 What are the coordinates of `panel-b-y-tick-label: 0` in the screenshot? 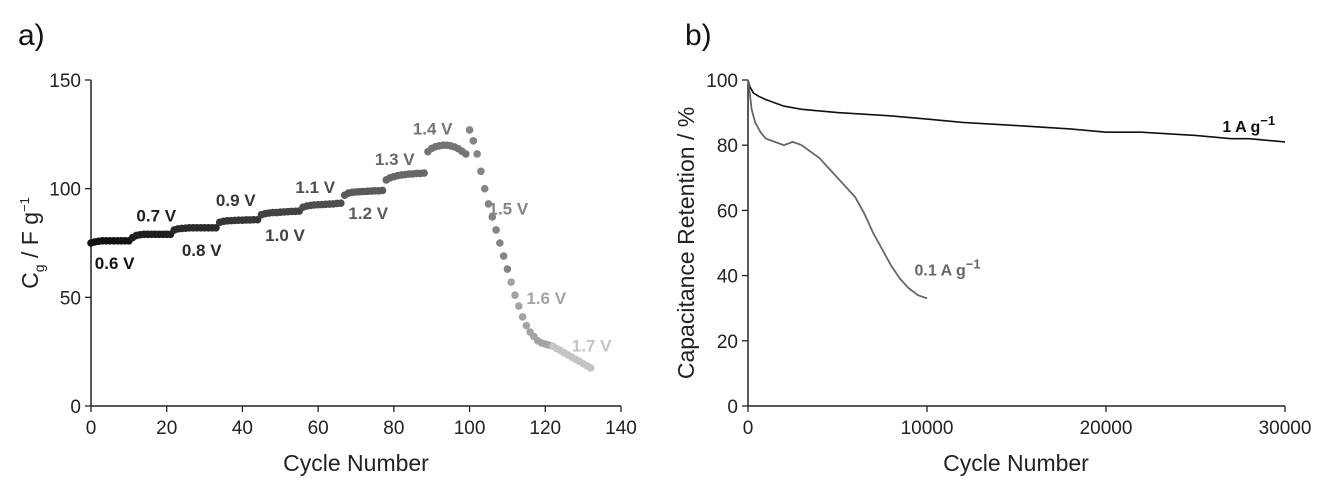 It's located at (732, 407).